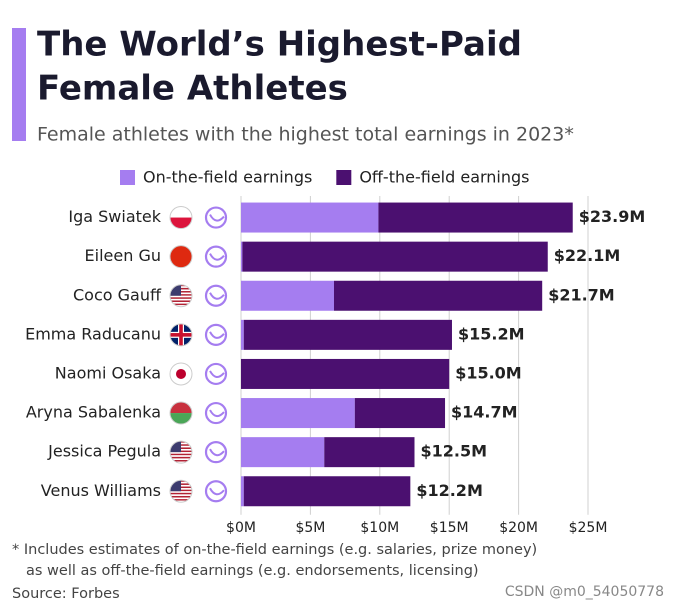 The width and height of the screenshot is (677, 609). Describe the element at coordinates (444, 177) in the screenshot. I see `legend-label: Off-the-field earnings` at that location.